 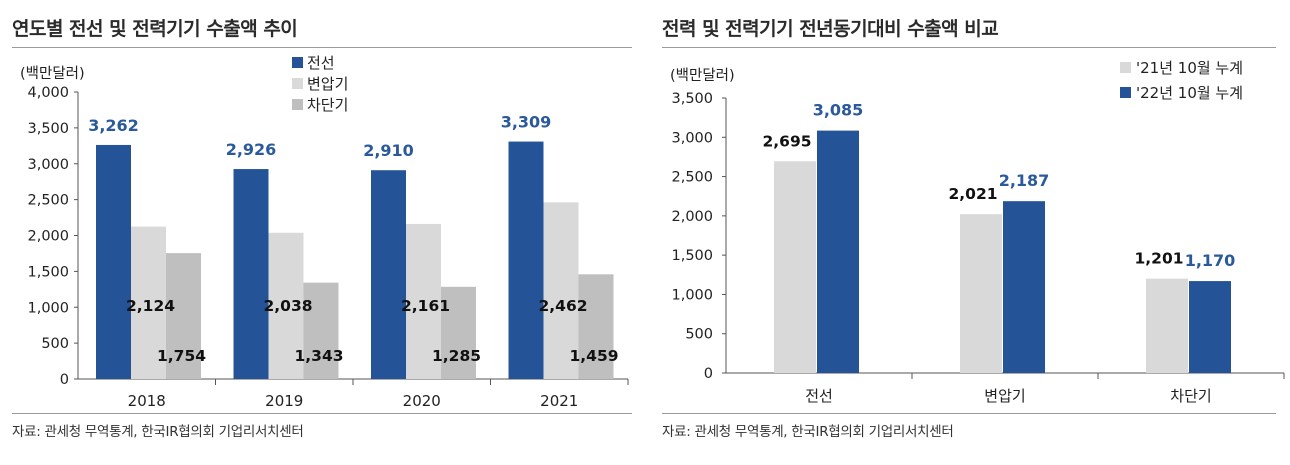 I want to click on left-data-label-1: 2,038, so click(x=287, y=306).